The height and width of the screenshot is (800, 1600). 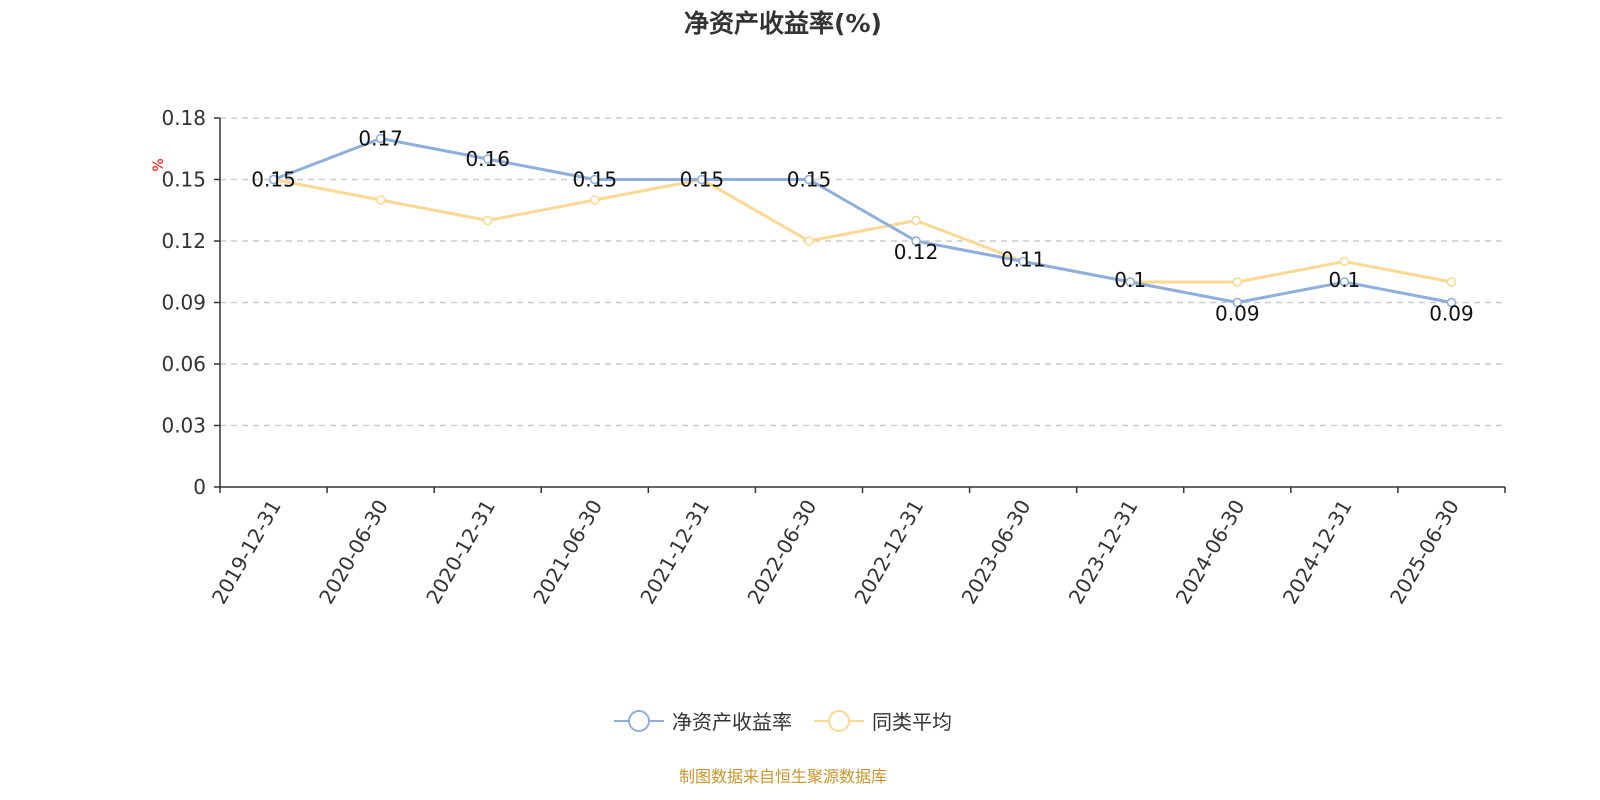 What do you see at coordinates (199, 487) in the screenshot?
I see `y-tick-label: 0` at bounding box center [199, 487].